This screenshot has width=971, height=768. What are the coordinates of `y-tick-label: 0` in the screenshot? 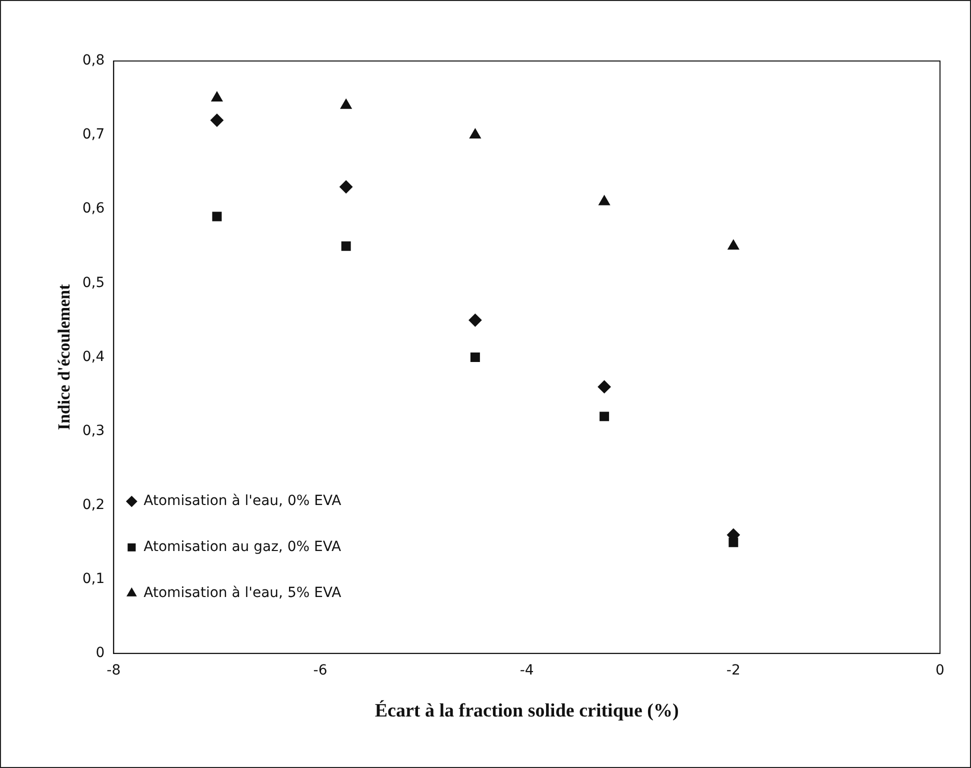 It's located at (100, 653).